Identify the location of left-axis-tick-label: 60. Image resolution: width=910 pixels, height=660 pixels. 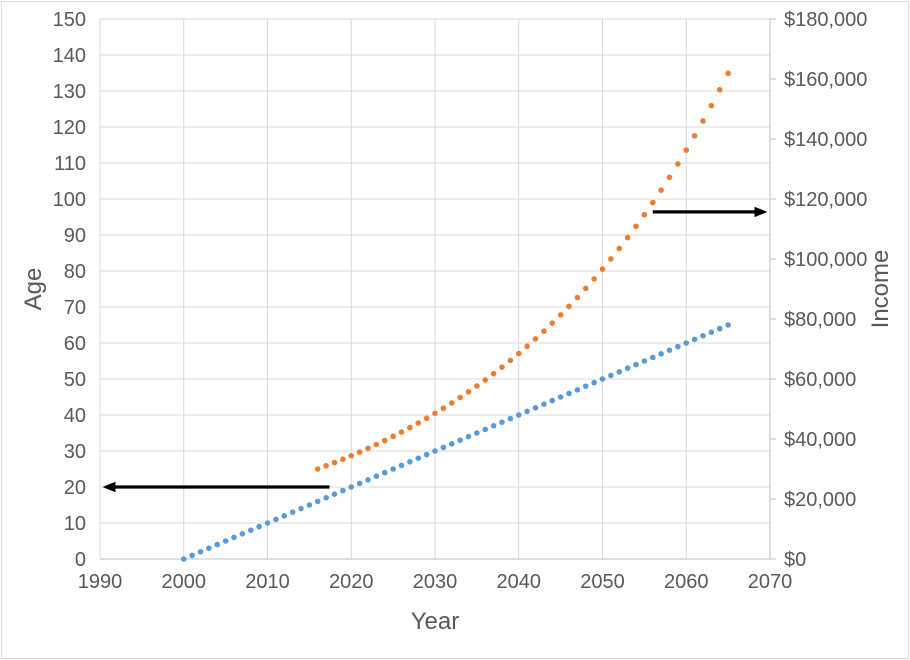
(75, 344).